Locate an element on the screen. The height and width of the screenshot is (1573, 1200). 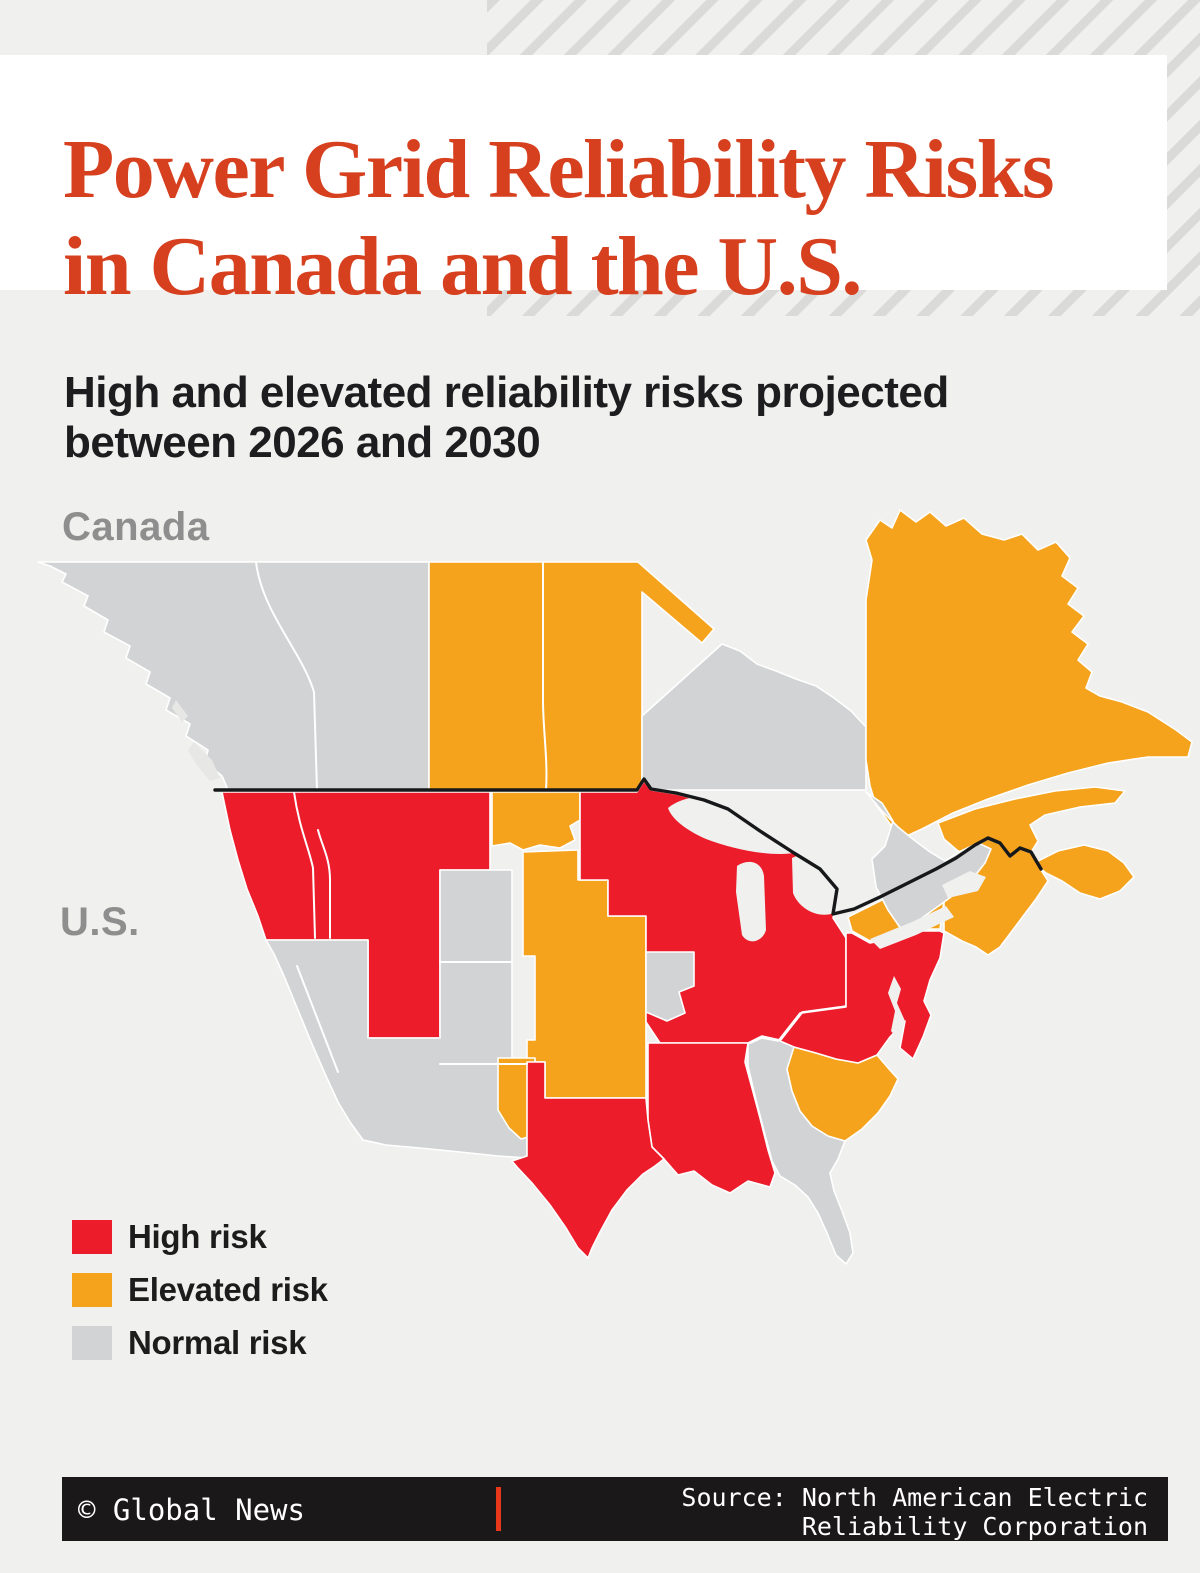
source-line2: Reliability Corporation is located at coordinates (974, 1526).